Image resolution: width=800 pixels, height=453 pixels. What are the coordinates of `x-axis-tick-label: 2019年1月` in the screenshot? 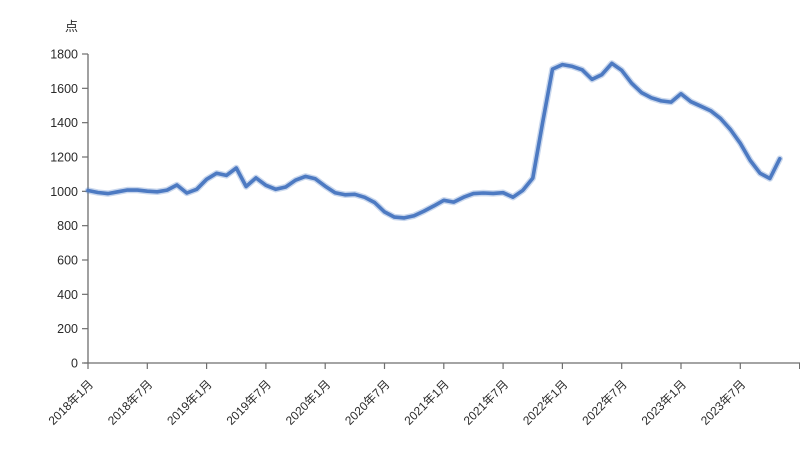 It's located at (189, 402).